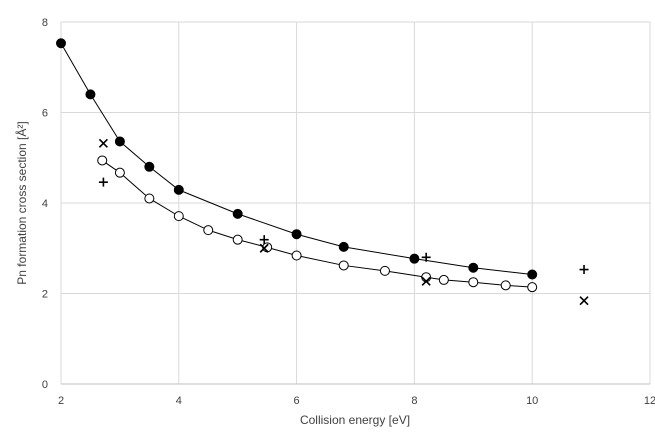 This screenshot has height=442, width=655. I want to click on x-tick-label: 4, so click(179, 401).